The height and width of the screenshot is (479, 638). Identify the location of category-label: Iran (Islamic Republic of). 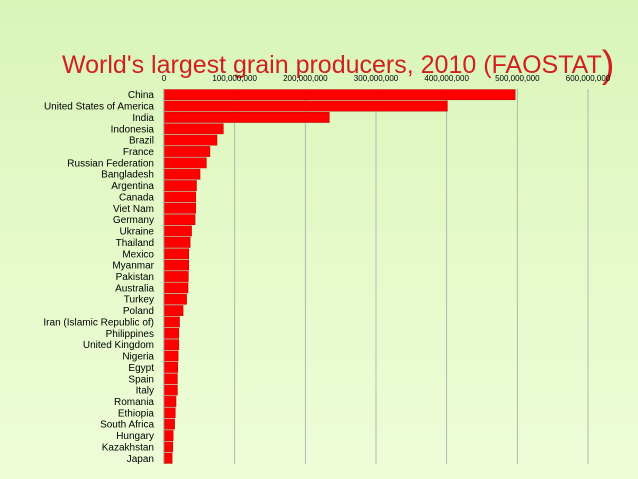
(98, 322).